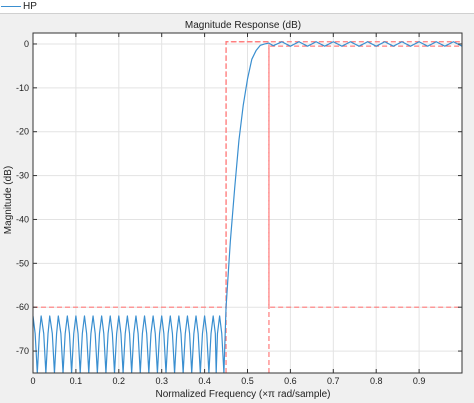 The width and height of the screenshot is (474, 403). What do you see at coordinates (247, 381) in the screenshot?
I see `x-tick-label: 0.5` at bounding box center [247, 381].